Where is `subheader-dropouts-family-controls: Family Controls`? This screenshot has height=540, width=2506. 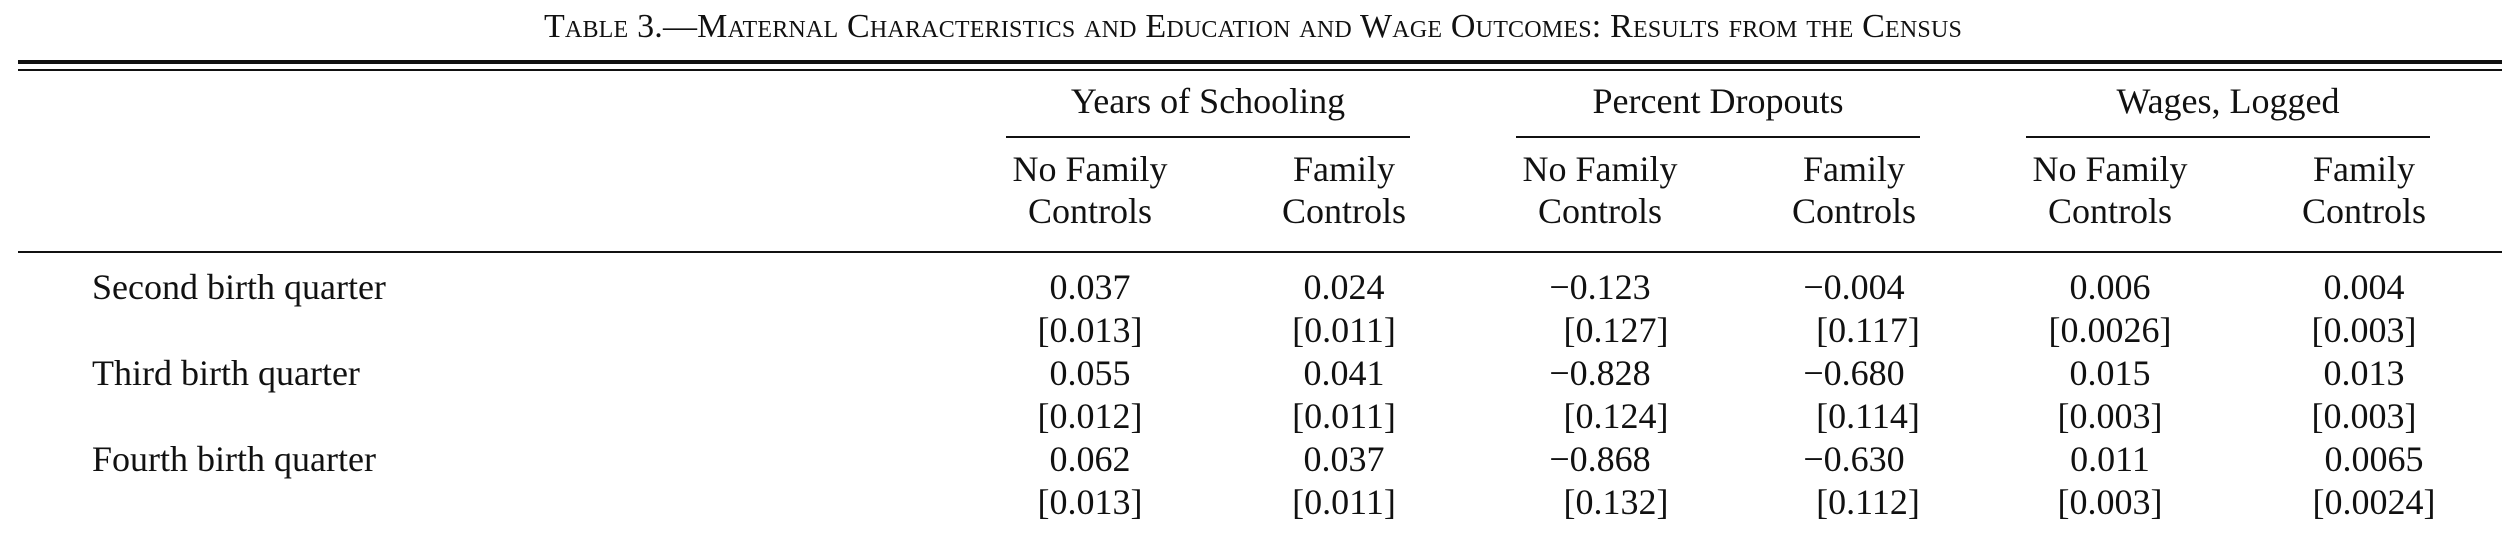 subheader-dropouts-family-controls: Family Controls is located at coordinates (1854, 190).